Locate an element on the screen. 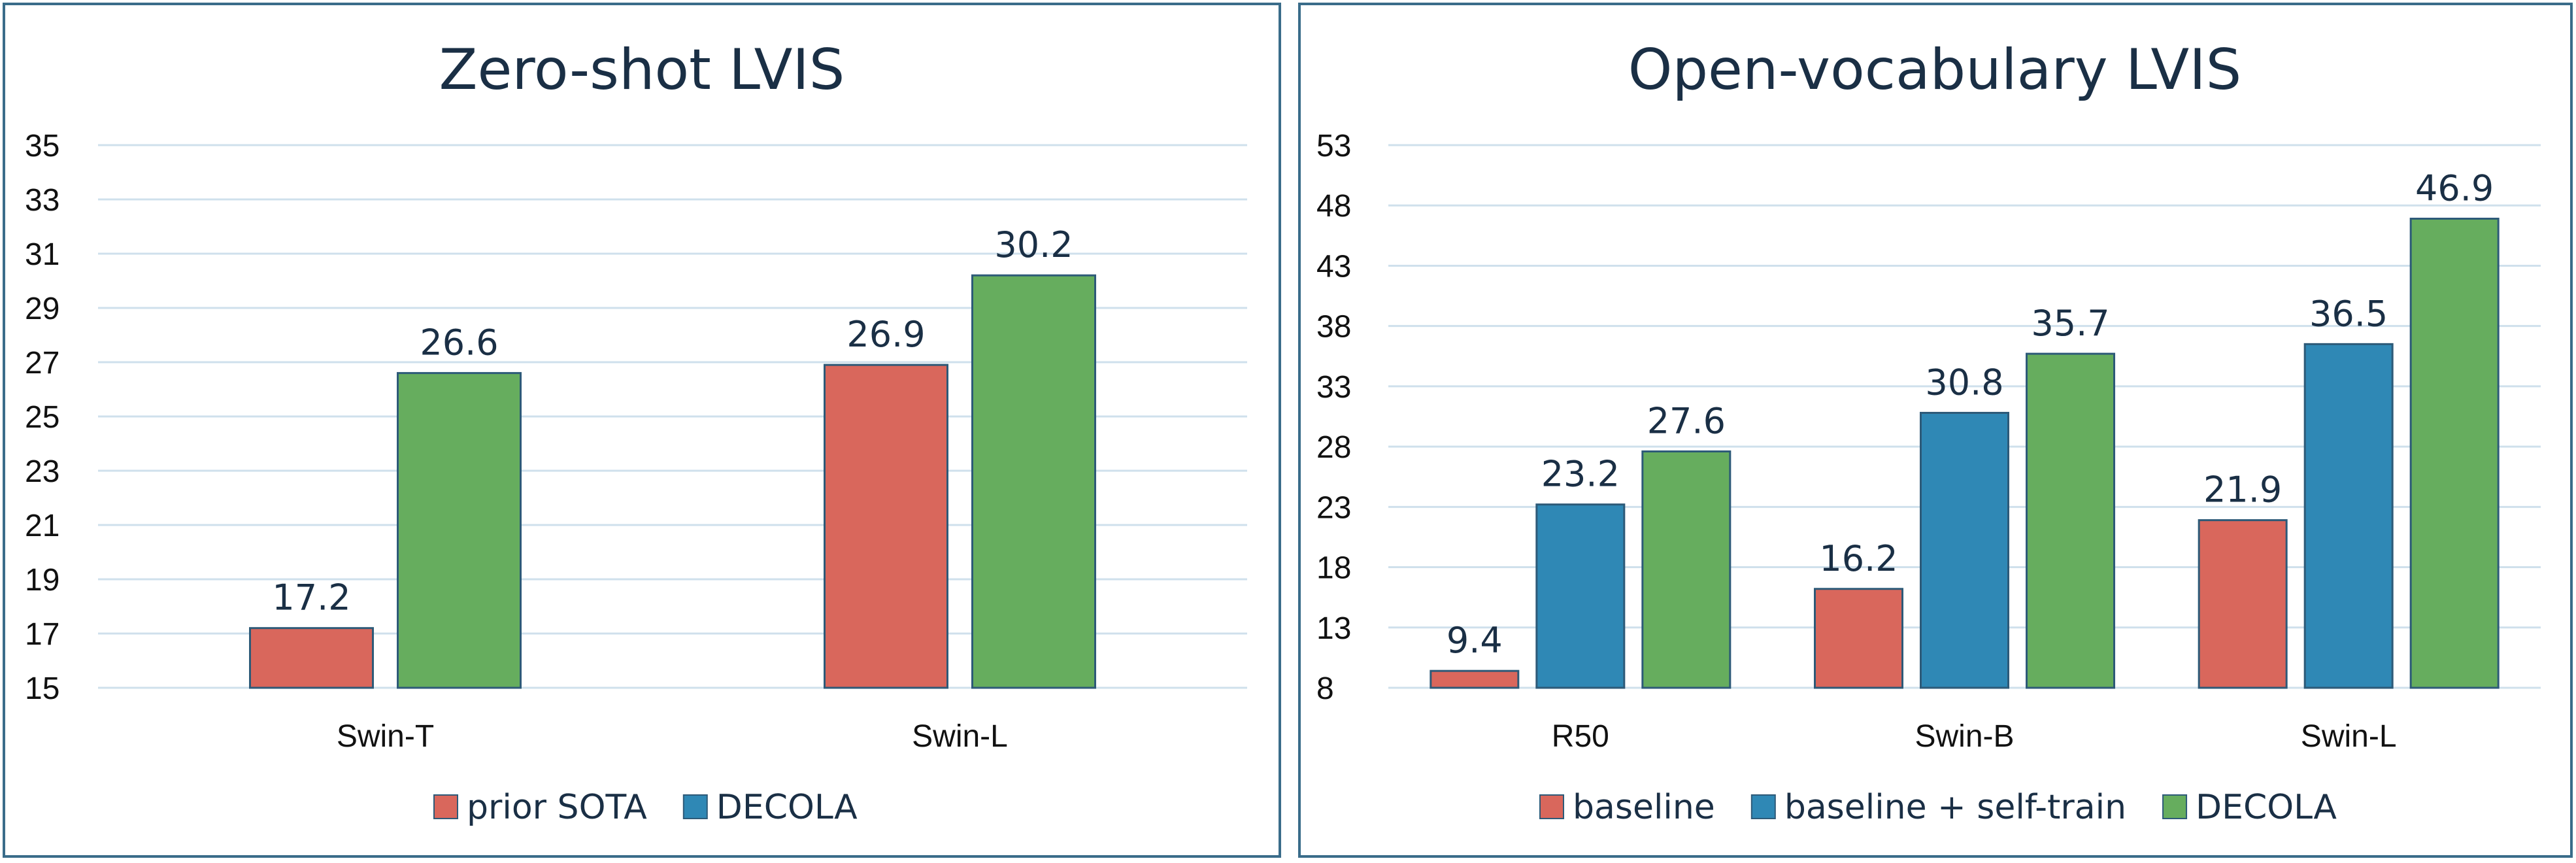 This screenshot has height=863, width=2576. y-tick-label: 35 is located at coordinates (42, 146).